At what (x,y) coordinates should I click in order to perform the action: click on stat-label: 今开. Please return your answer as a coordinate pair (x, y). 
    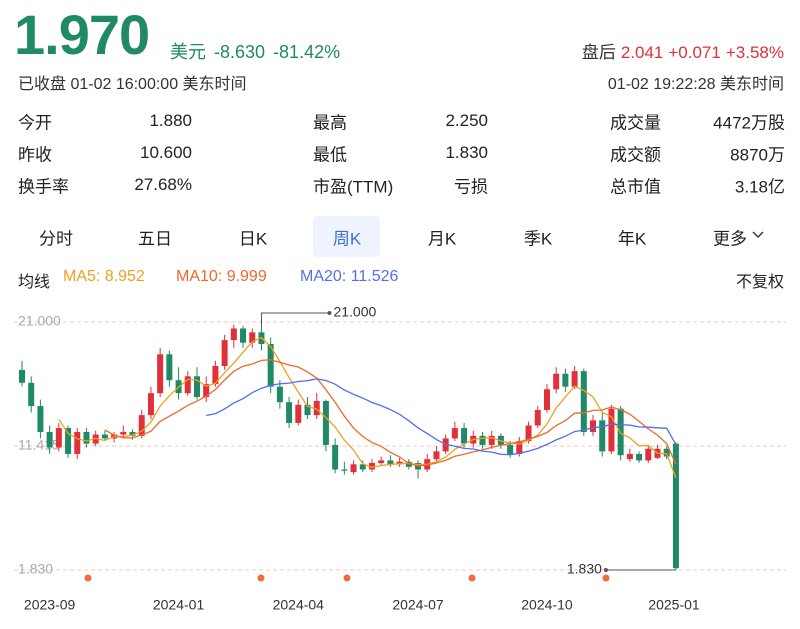
    Looking at the image, I should click on (35, 123).